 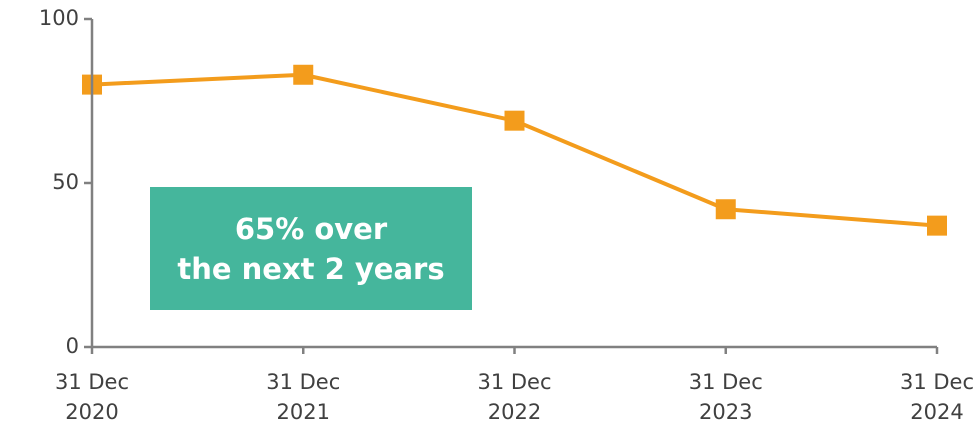 I want to click on y-tick-label: 50, so click(x=65, y=182).